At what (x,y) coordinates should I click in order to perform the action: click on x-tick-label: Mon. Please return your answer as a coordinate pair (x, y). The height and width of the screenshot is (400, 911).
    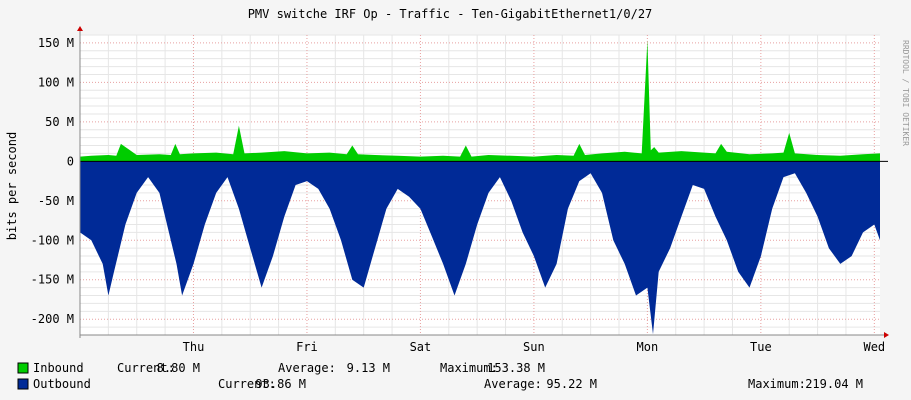
    Looking at the image, I should click on (648, 347).